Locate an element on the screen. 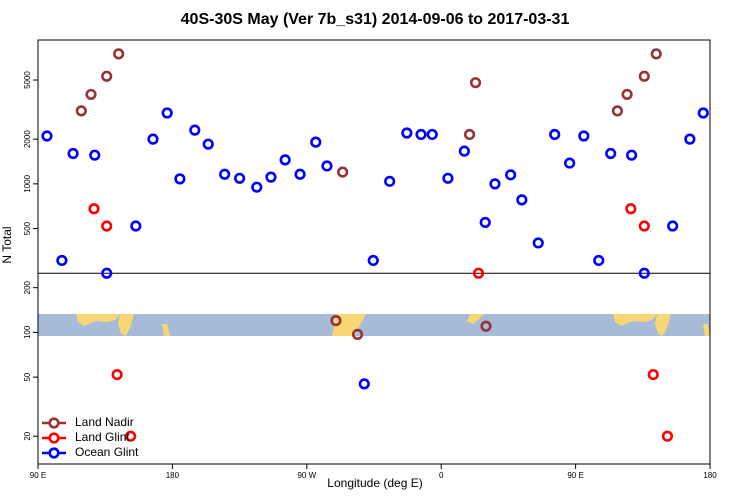  y-tick-label: 1000 is located at coordinates (27, 183).